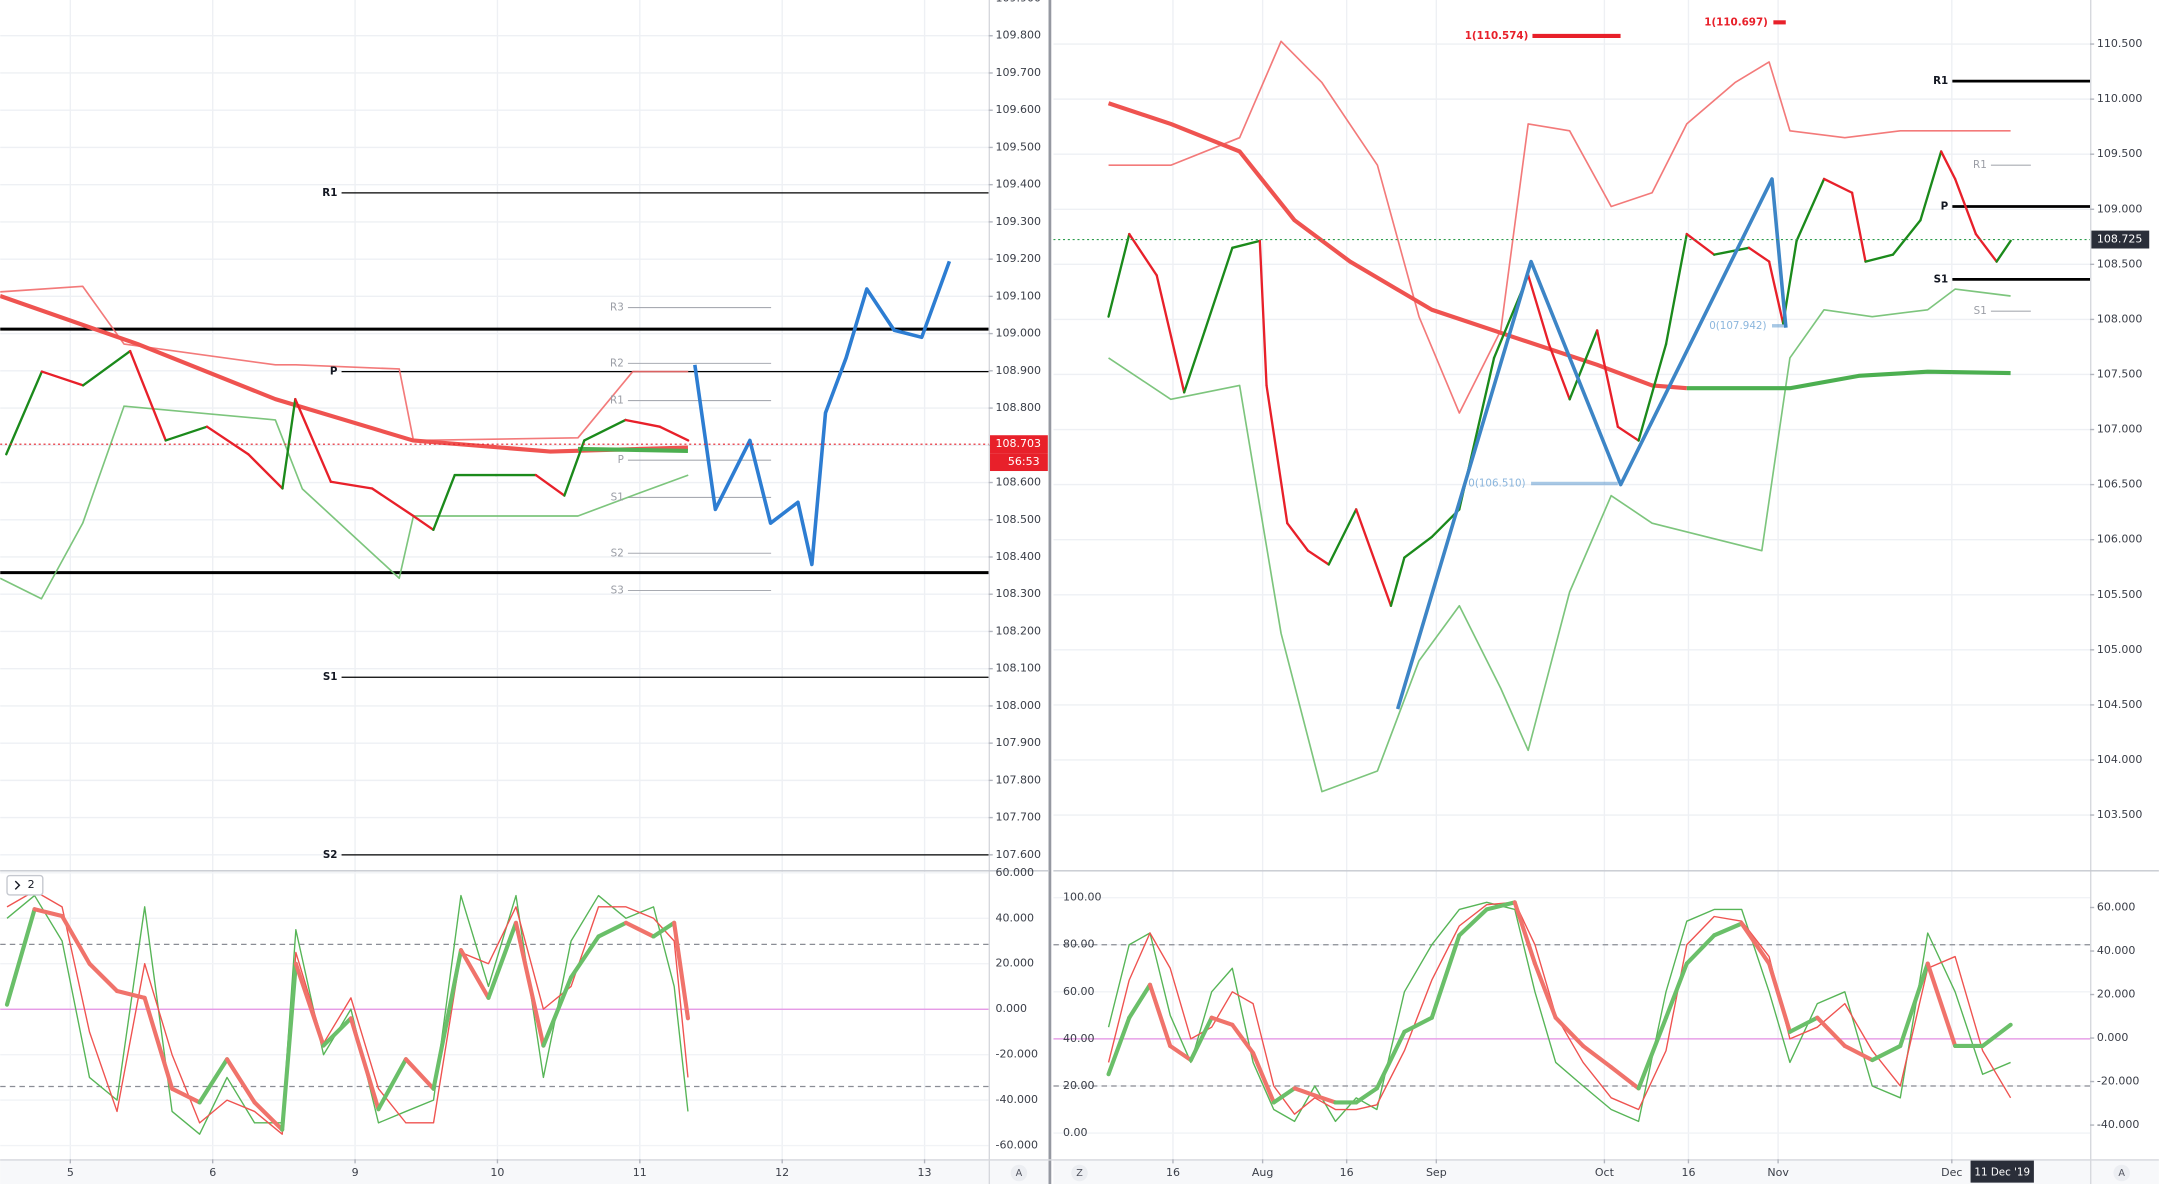 Image resolution: width=2159 pixels, height=1184 pixels. Describe the element at coordinates (1018, 221) in the screenshot. I see `y-tick-label: 109.300` at that location.